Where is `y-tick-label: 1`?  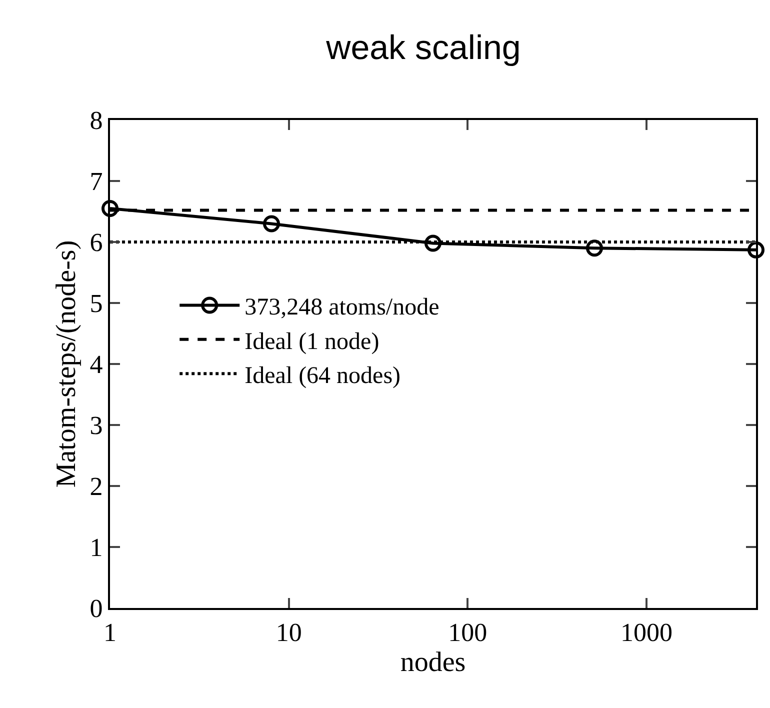
y-tick-label: 1 is located at coordinates (96, 547).